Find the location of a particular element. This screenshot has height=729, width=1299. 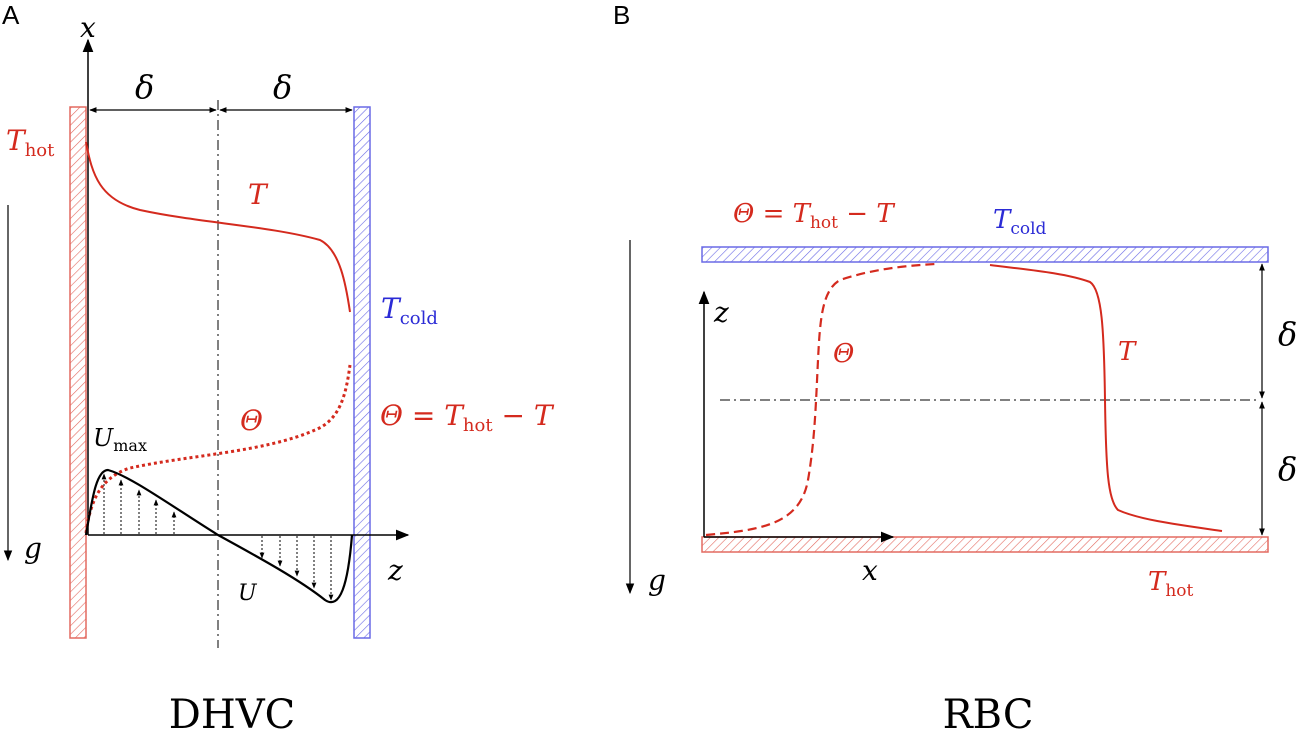

velocity-curve-label: U is located at coordinates (248, 593).